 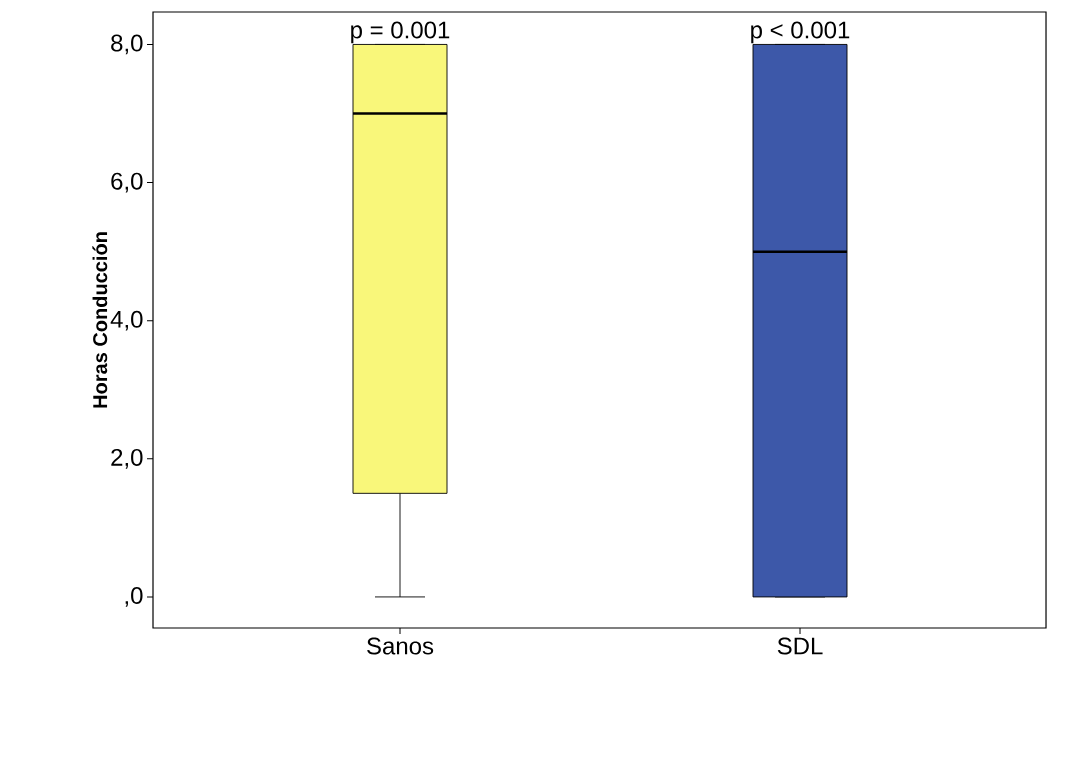 What do you see at coordinates (127, 44) in the screenshot?
I see `y-tick-label: 8,0` at bounding box center [127, 44].